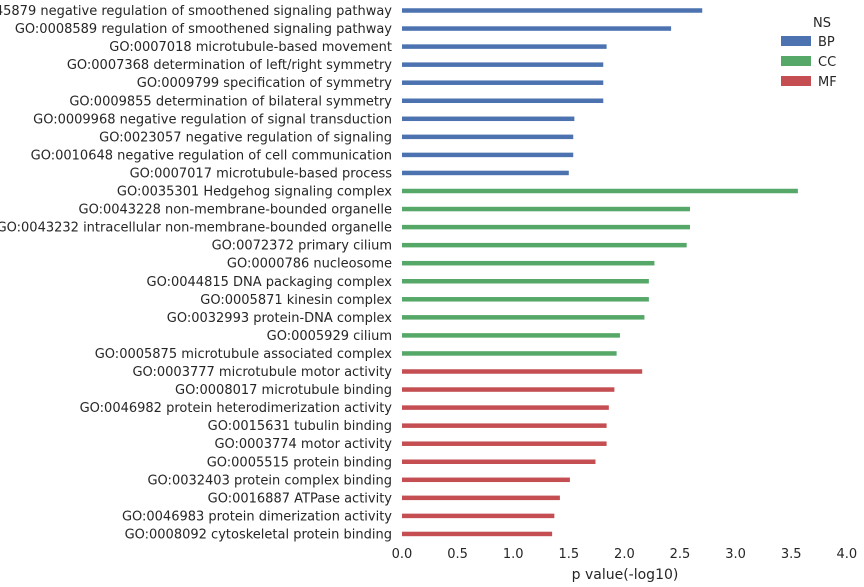  Describe the element at coordinates (625, 575) in the screenshot. I see `x-axis-title: p value(-log10)` at that location.